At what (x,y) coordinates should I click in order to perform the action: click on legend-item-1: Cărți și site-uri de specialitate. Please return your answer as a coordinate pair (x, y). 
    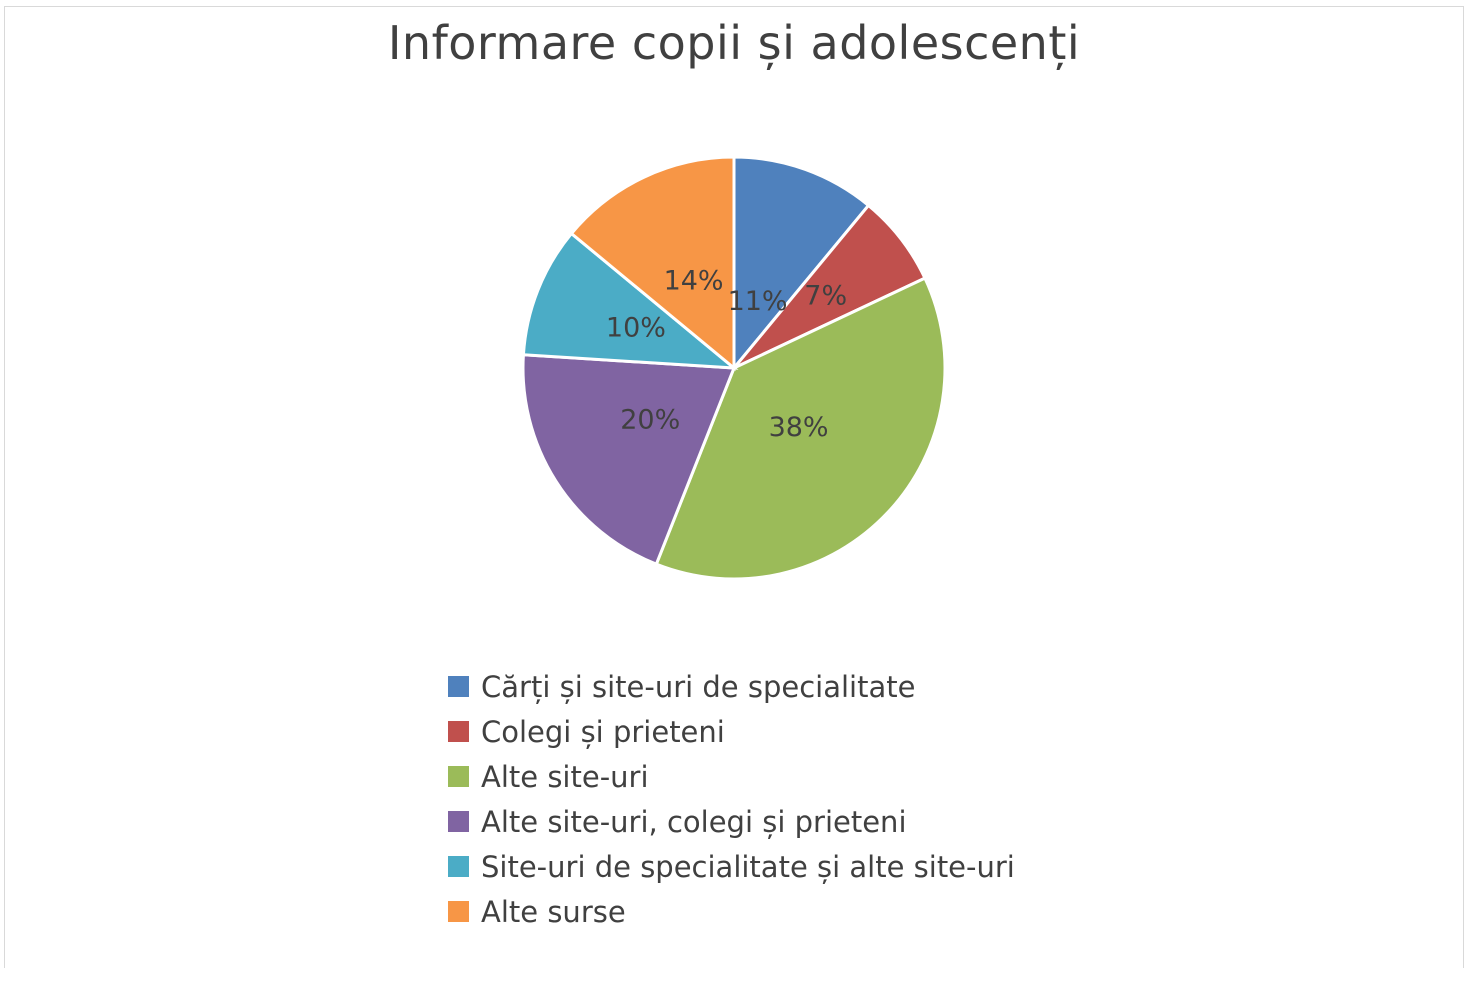
    Looking at the image, I should click on (731, 686).